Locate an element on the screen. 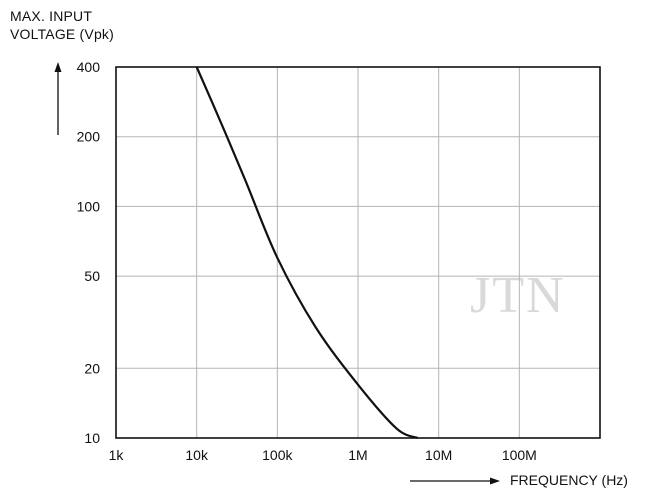 The height and width of the screenshot is (492, 668). x-tick-label: 1M is located at coordinates (357, 455).